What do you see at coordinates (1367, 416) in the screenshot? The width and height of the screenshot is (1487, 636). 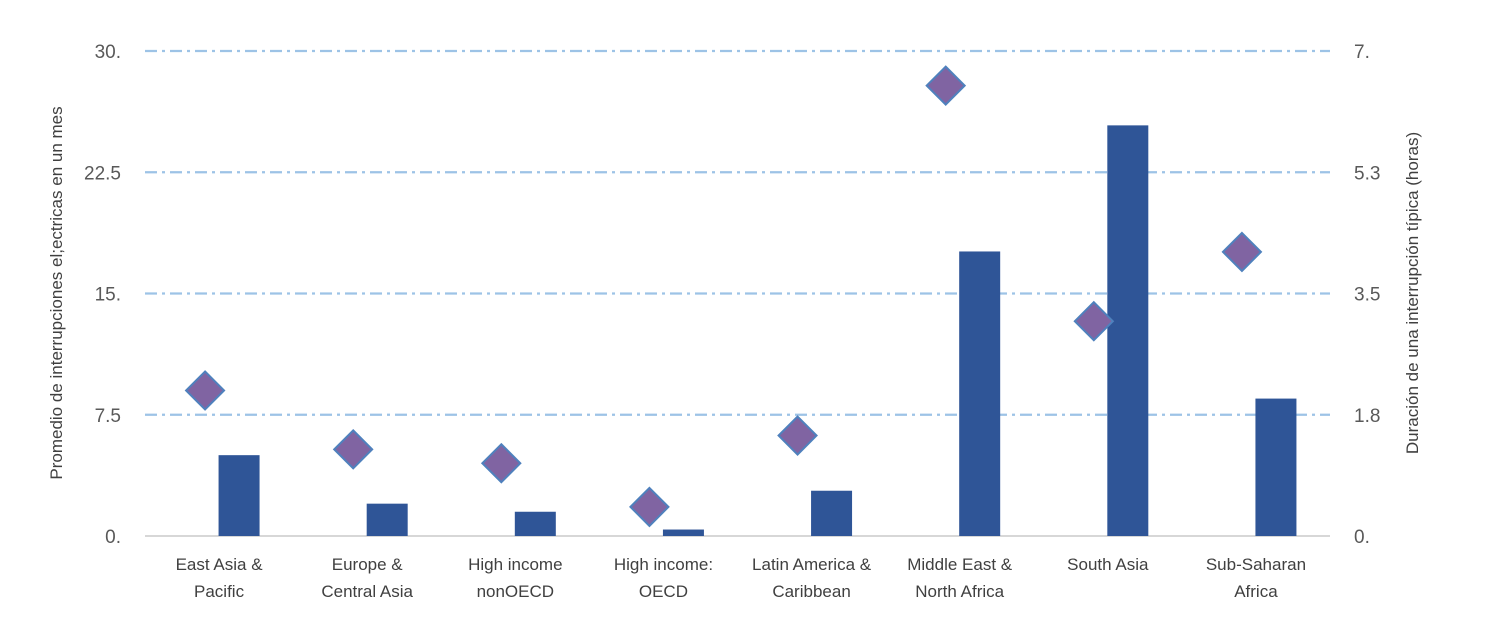 I see `right-tick-label: 1.8` at bounding box center [1367, 416].